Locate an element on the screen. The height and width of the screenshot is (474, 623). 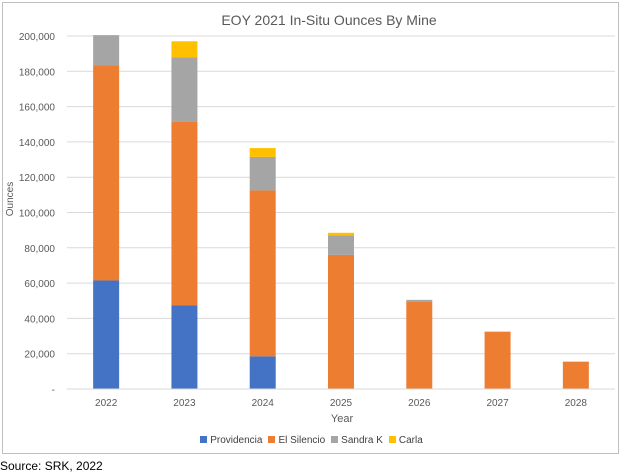
legend-item: Sandra K is located at coordinates (357, 440).